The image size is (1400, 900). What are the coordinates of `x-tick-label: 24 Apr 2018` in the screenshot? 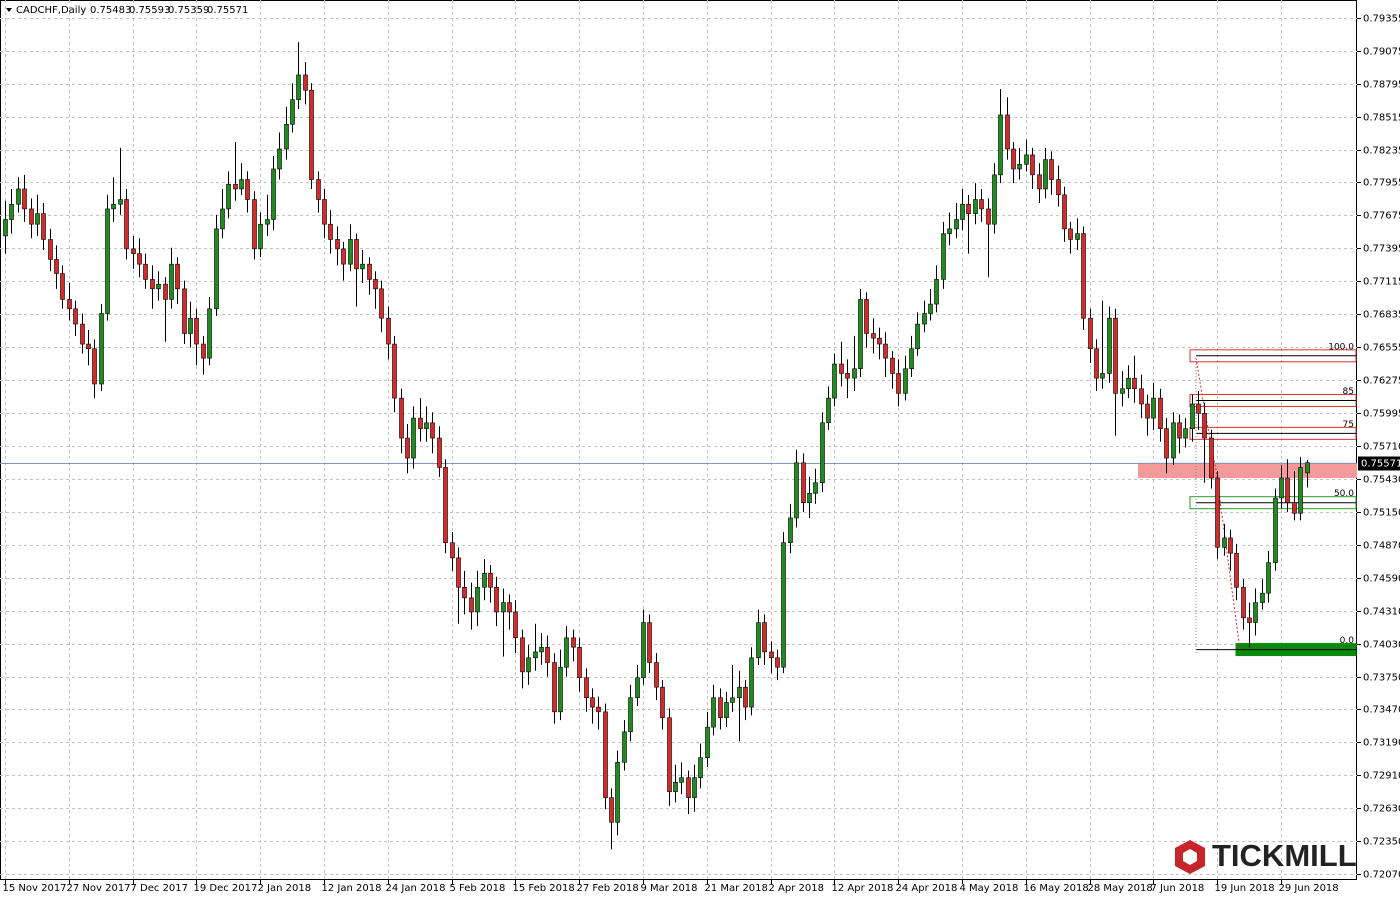 It's located at (927, 888).